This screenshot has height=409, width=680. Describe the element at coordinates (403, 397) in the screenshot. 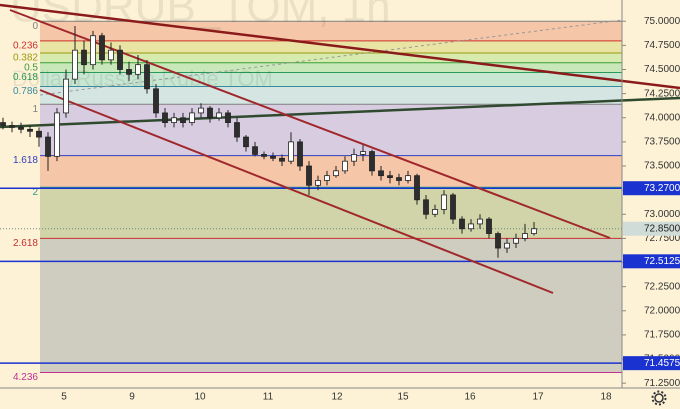

I see `x-tick-label: 15` at that location.